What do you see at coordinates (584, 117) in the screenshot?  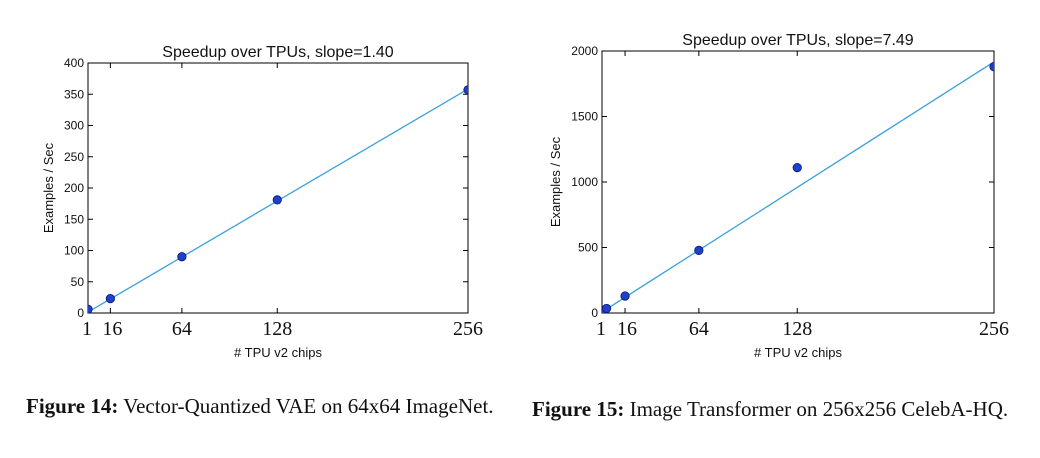 I see `y-tick-label: 1500` at bounding box center [584, 117].